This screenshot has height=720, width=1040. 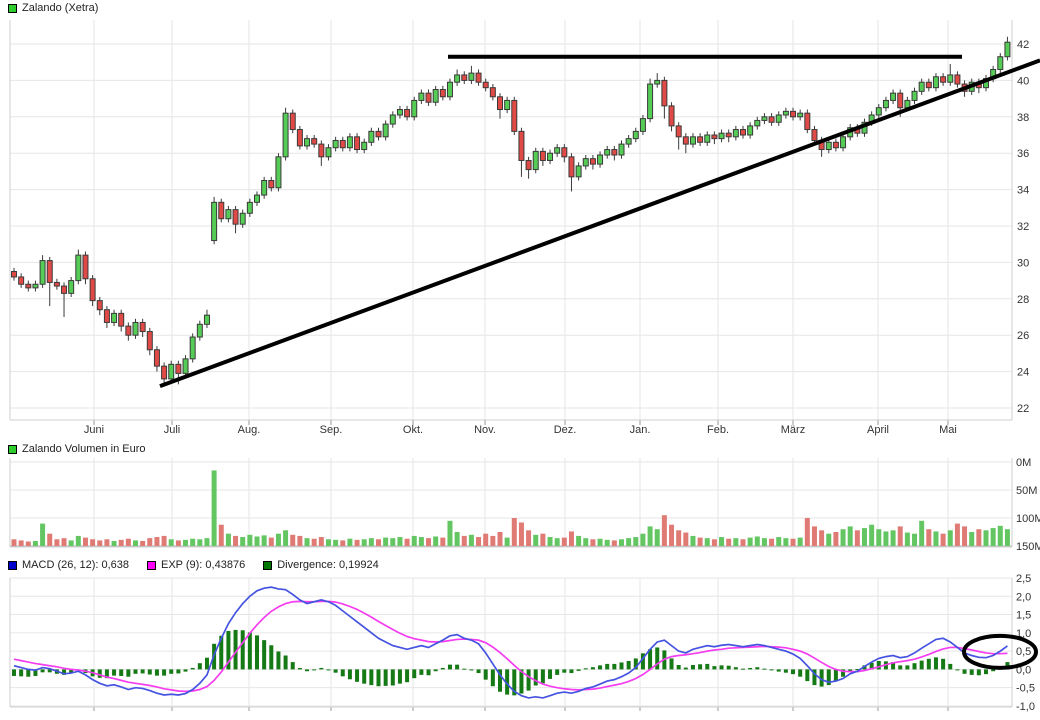 I want to click on month-label: Feb., so click(x=718, y=430).